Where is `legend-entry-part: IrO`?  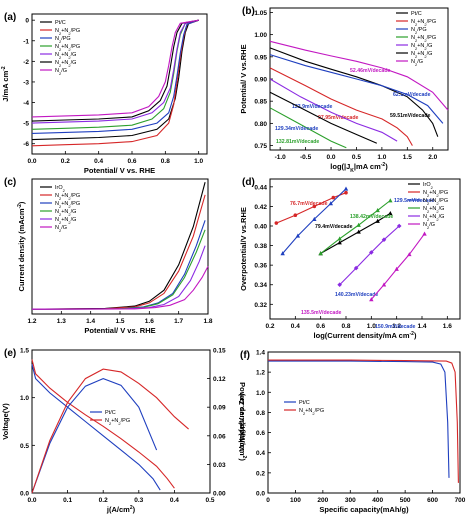 legend-entry-part: IrO is located at coordinates (59, 188).